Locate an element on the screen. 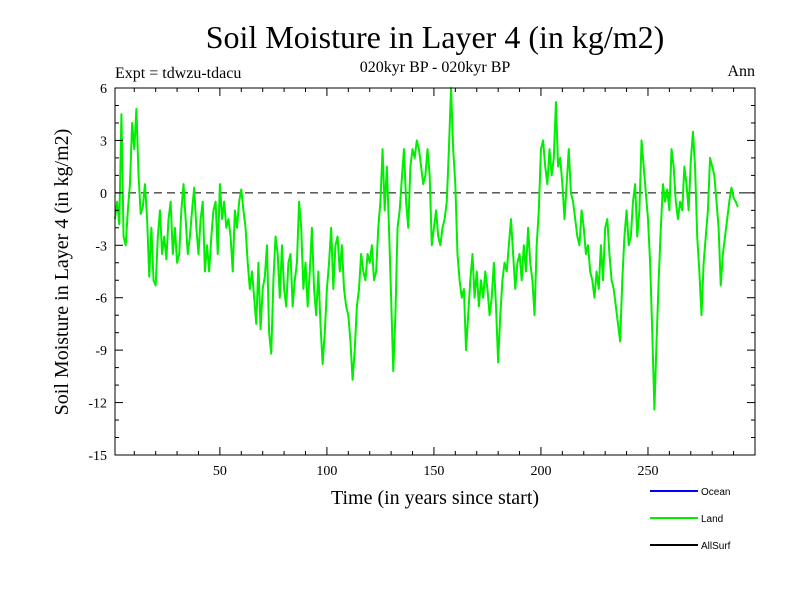  y-tick-label: -15 is located at coordinates (97, 456).